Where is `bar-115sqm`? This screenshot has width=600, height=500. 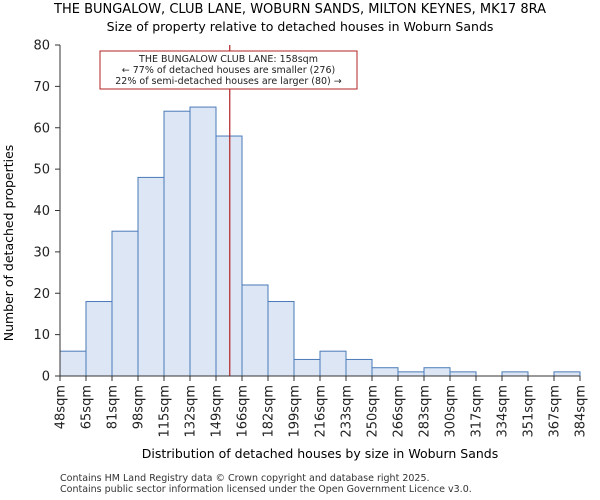 bar-115sqm is located at coordinates (177, 243).